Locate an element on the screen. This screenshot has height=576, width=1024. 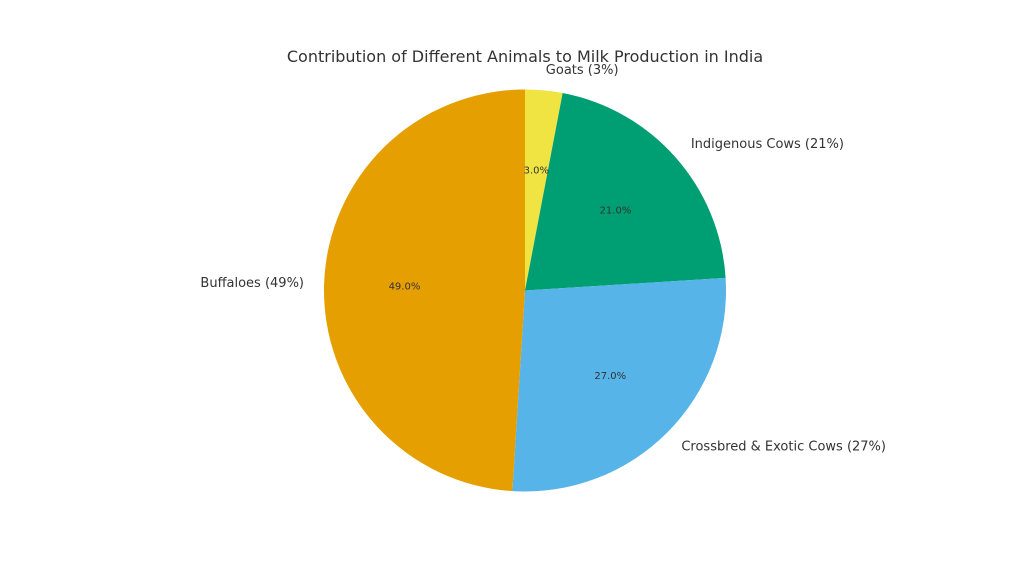
pie-percent-label: 21.0% is located at coordinates (616, 211).